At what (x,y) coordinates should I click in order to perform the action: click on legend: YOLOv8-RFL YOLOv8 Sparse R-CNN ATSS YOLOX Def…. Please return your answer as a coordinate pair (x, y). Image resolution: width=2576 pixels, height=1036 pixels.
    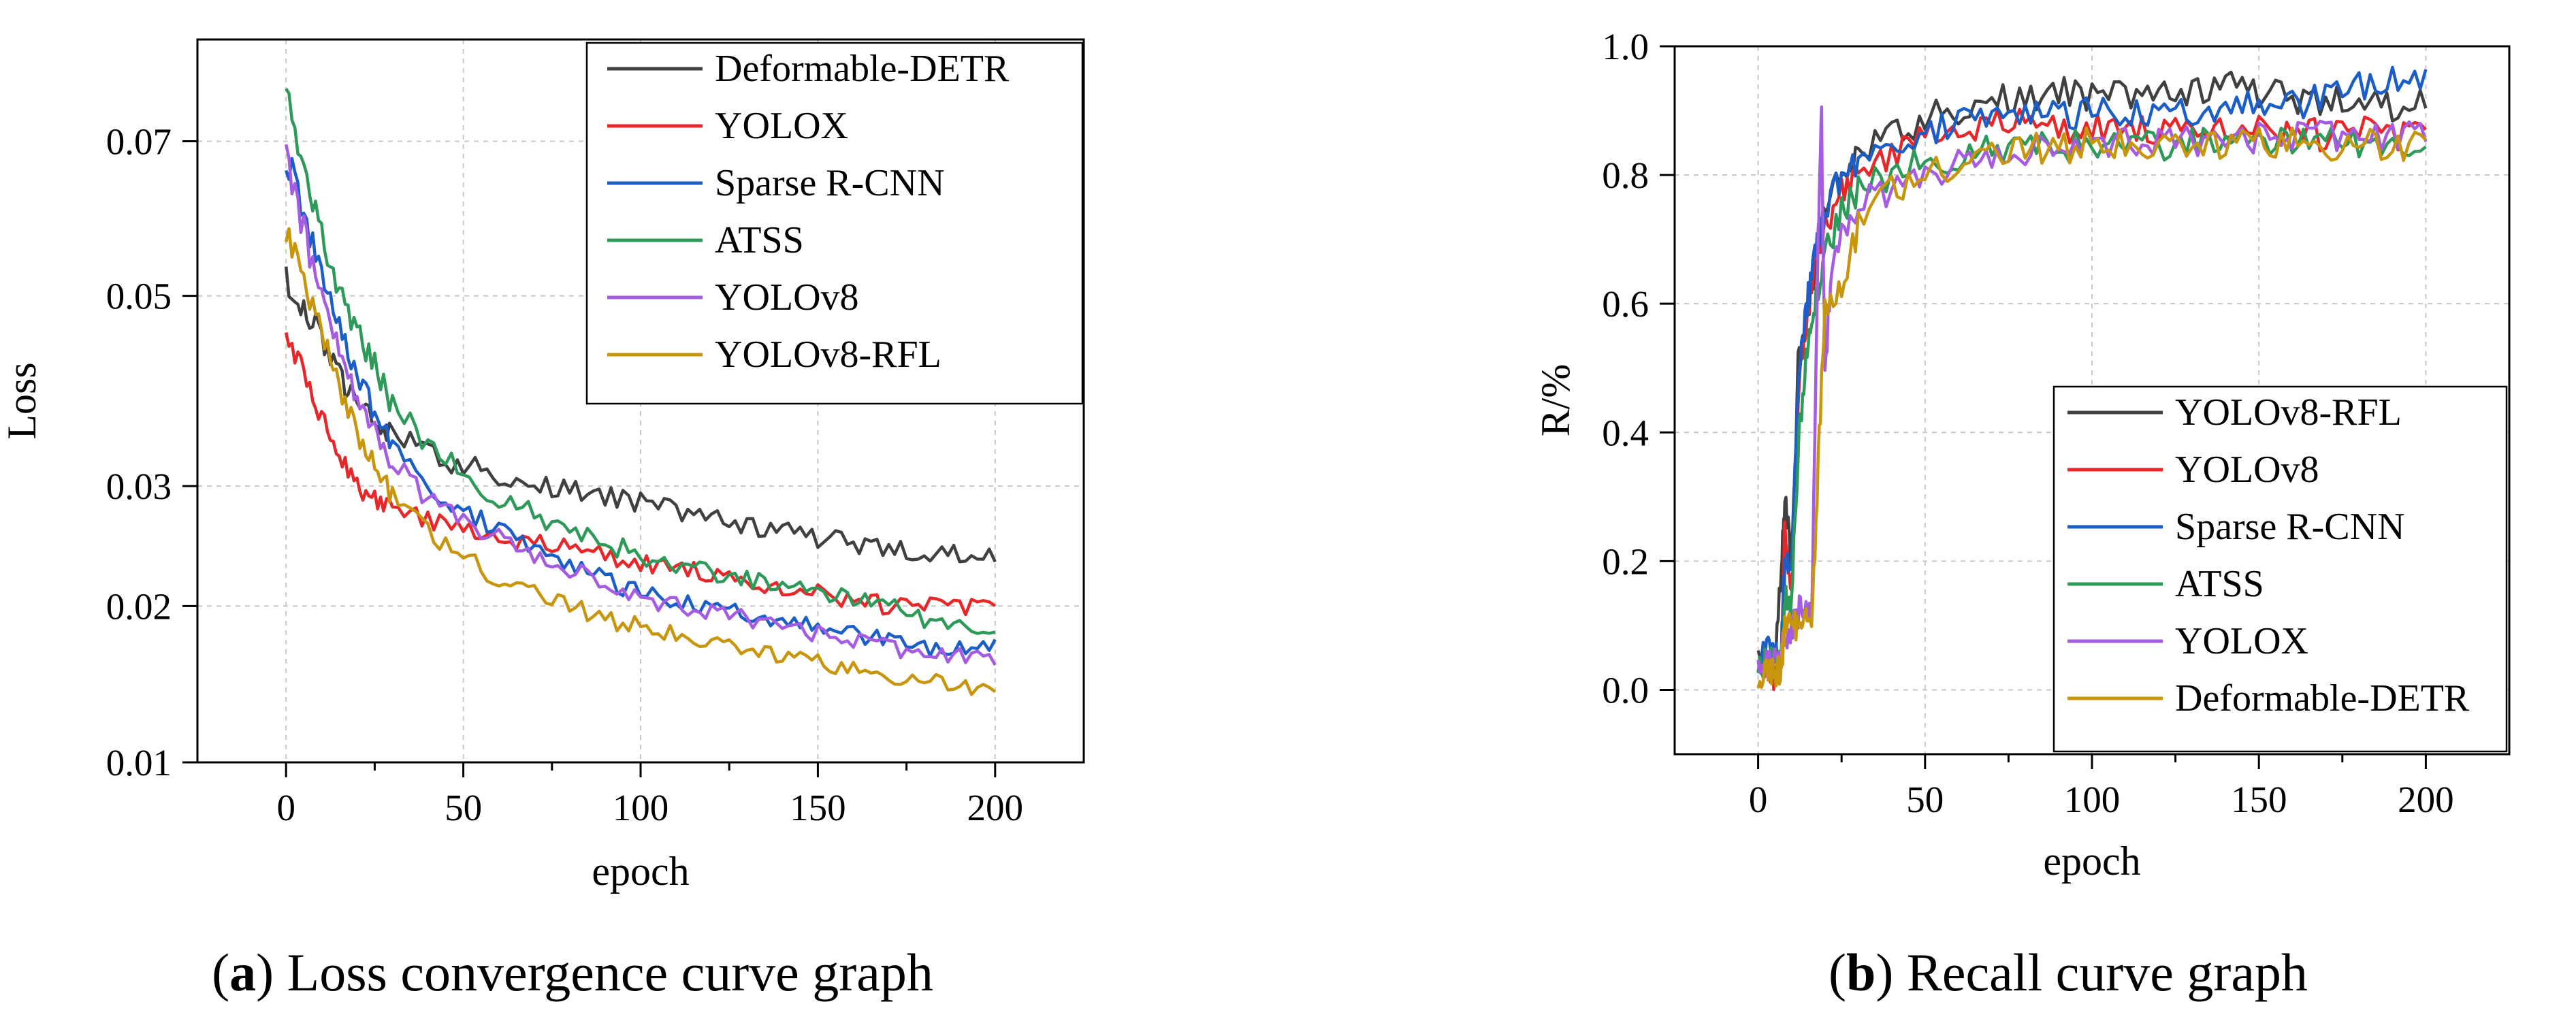
    Looking at the image, I should click on (2280, 569).